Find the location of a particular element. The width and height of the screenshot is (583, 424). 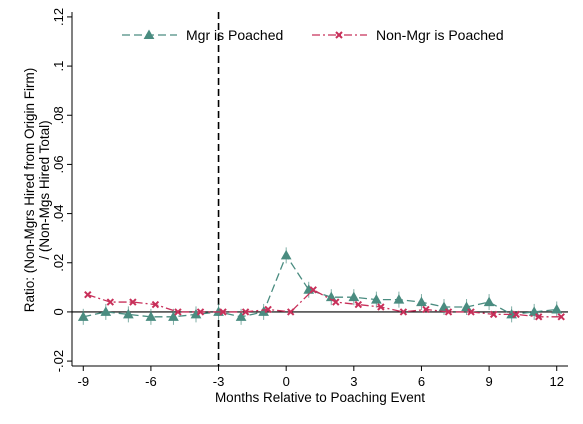

y-tick-label: -.02 is located at coordinates (58, 361).